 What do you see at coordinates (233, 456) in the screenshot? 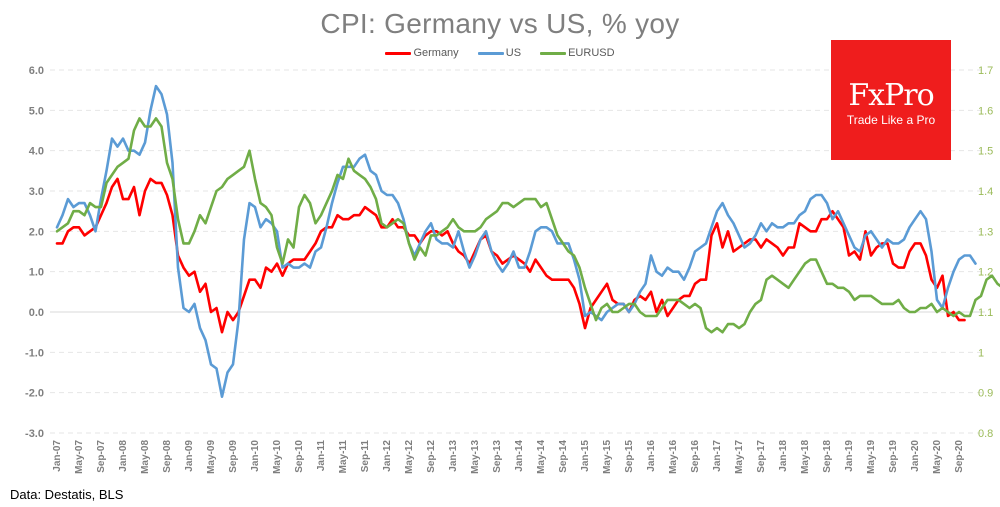
I see `x-tick-label: Sep-09` at bounding box center [233, 456].